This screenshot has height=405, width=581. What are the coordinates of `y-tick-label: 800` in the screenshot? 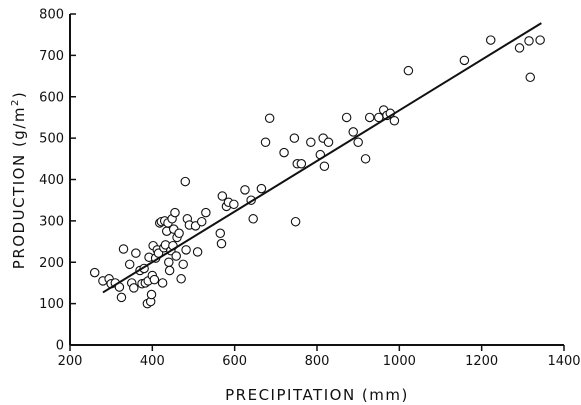 It's located at (51, 15).